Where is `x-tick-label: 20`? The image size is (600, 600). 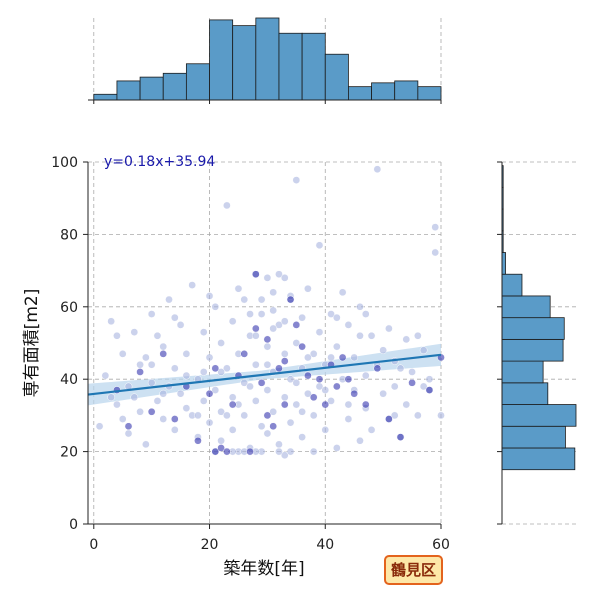
x-tick-label: 20 is located at coordinates (210, 545).